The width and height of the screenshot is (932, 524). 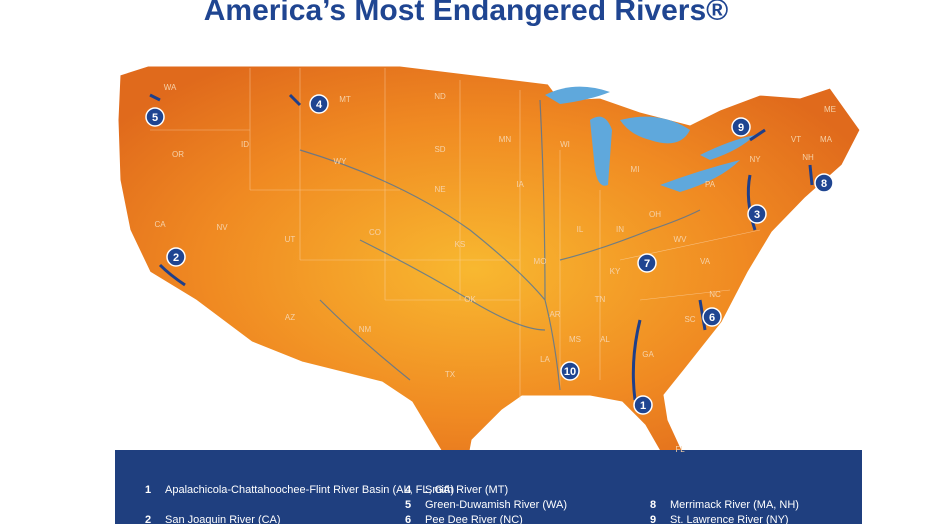 I want to click on marker-number: 4, so click(x=319, y=105).